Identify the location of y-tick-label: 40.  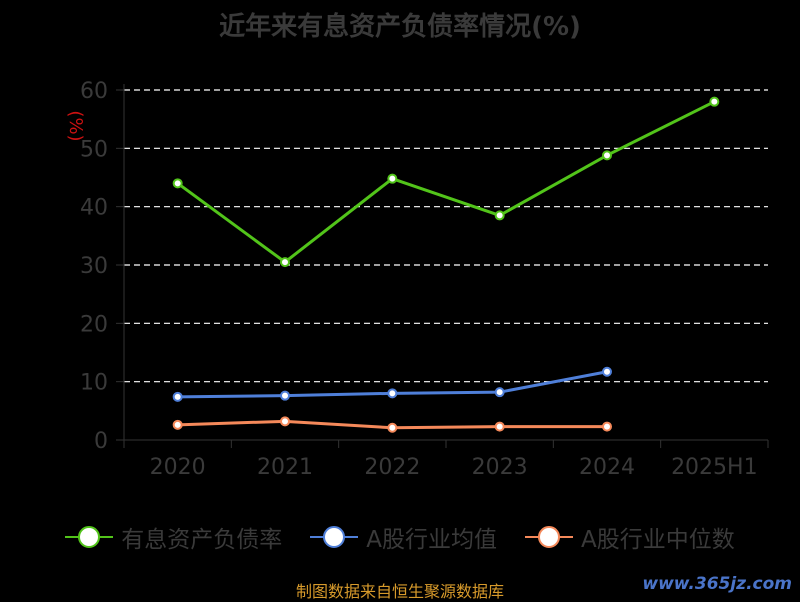
(94, 208).